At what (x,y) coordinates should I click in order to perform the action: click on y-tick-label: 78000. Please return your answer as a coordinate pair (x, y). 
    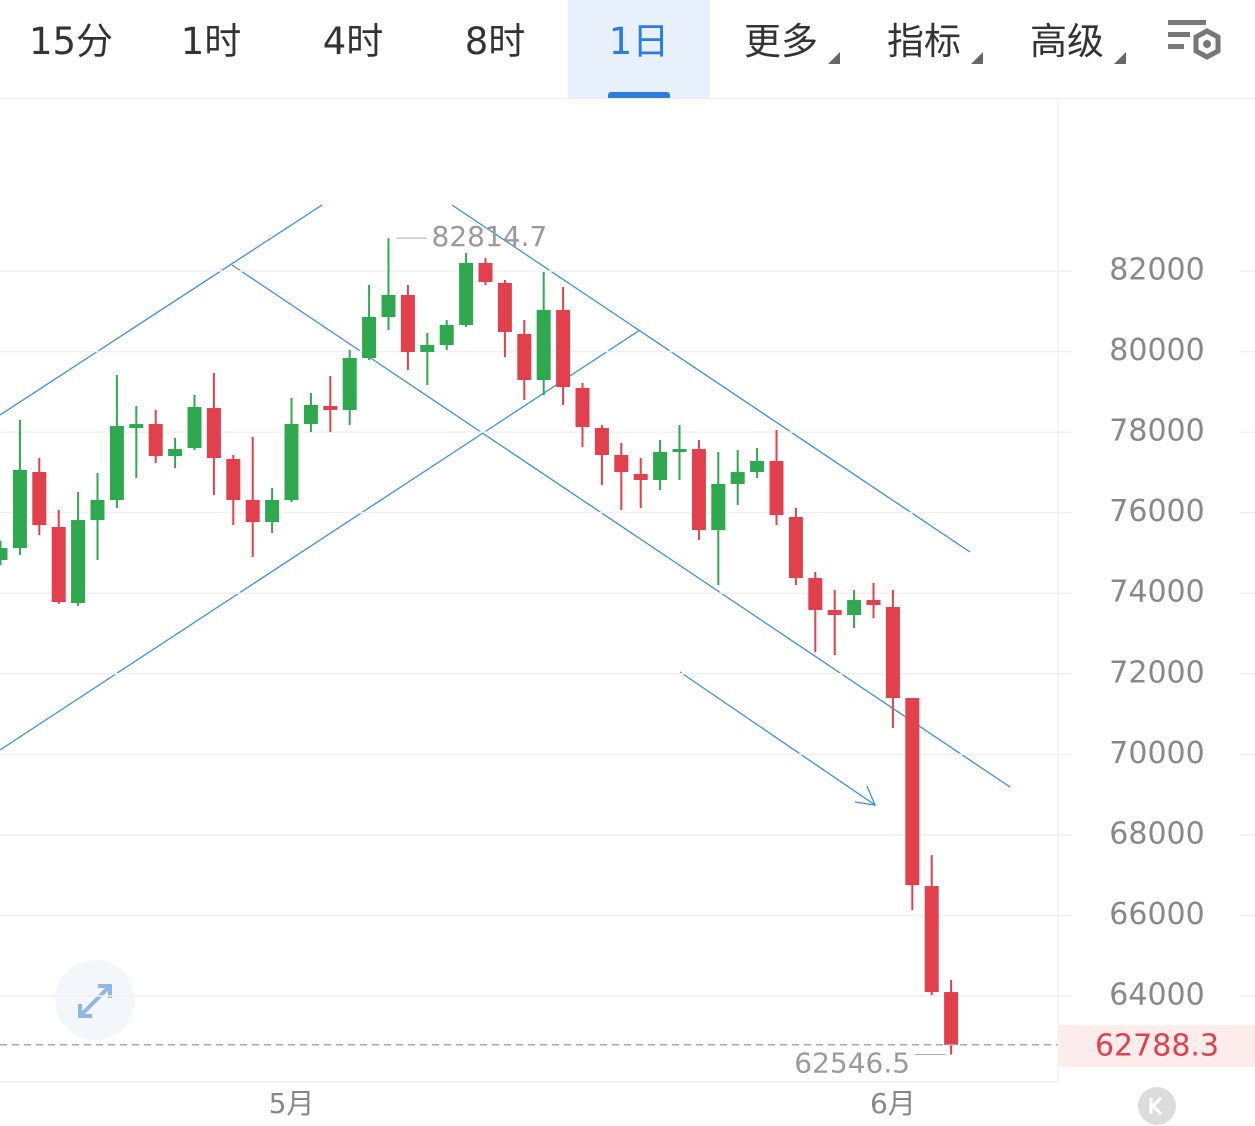
    Looking at the image, I should click on (1156, 431).